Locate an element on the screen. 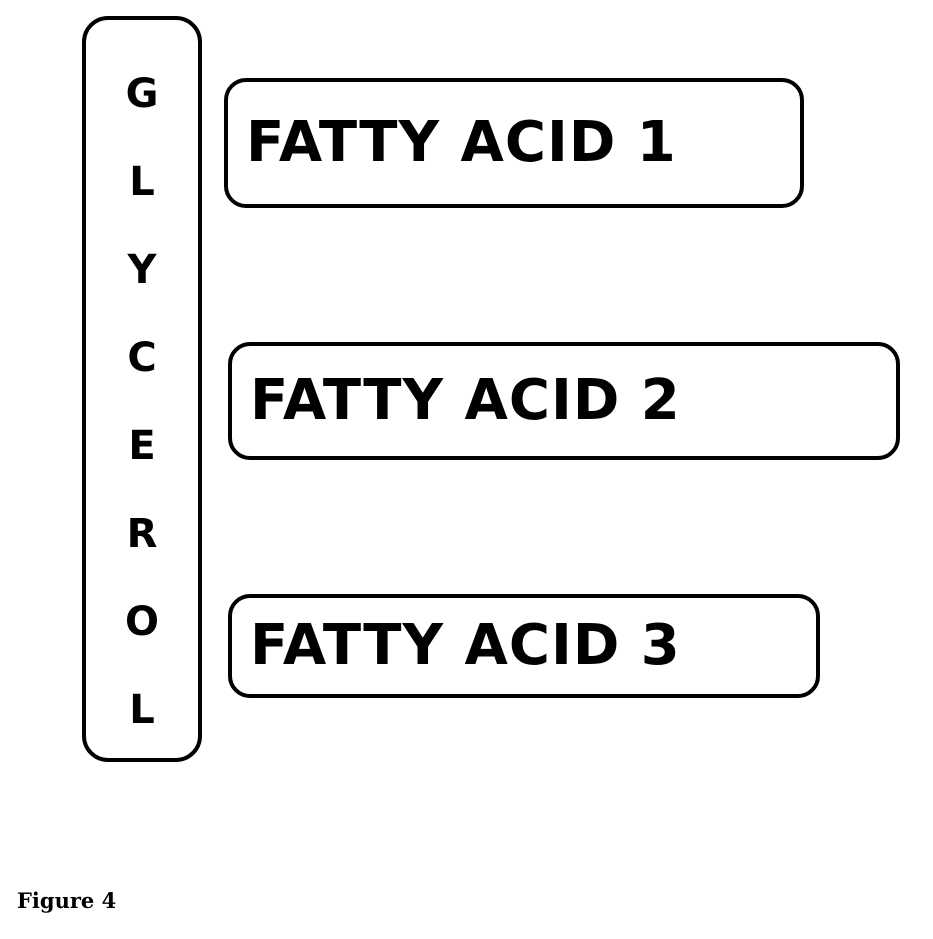  fatty-acid-3-box: FATTY ACID 3 is located at coordinates (524, 646).